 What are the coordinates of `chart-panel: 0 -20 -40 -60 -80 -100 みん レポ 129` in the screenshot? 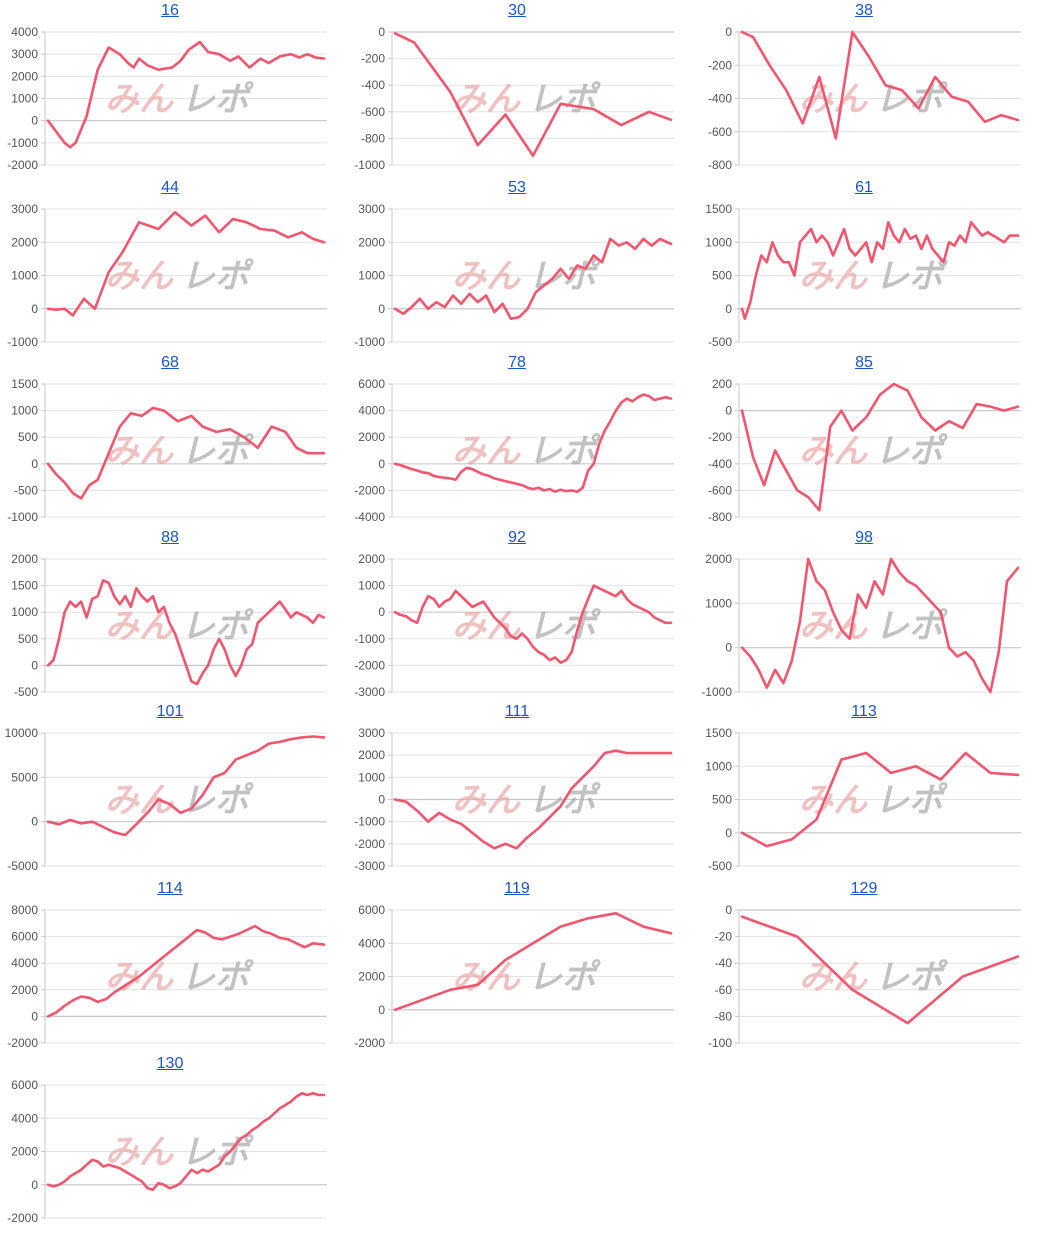 It's located at (864, 966).